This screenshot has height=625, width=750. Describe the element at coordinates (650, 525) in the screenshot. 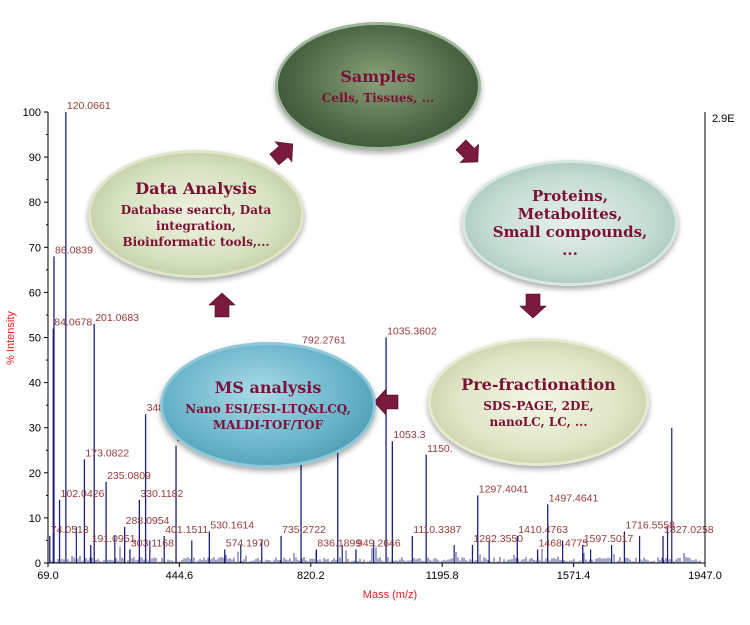

I see `peak-label: 1716.5558` at that location.